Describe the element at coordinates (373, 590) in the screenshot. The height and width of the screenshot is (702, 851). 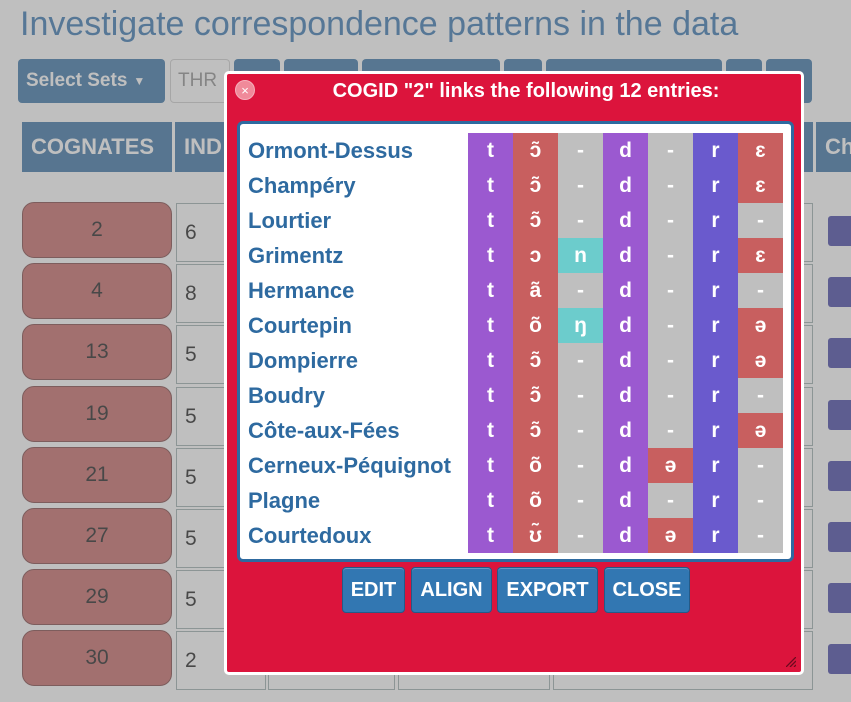
I see `edit-button: EDIT` at that location.